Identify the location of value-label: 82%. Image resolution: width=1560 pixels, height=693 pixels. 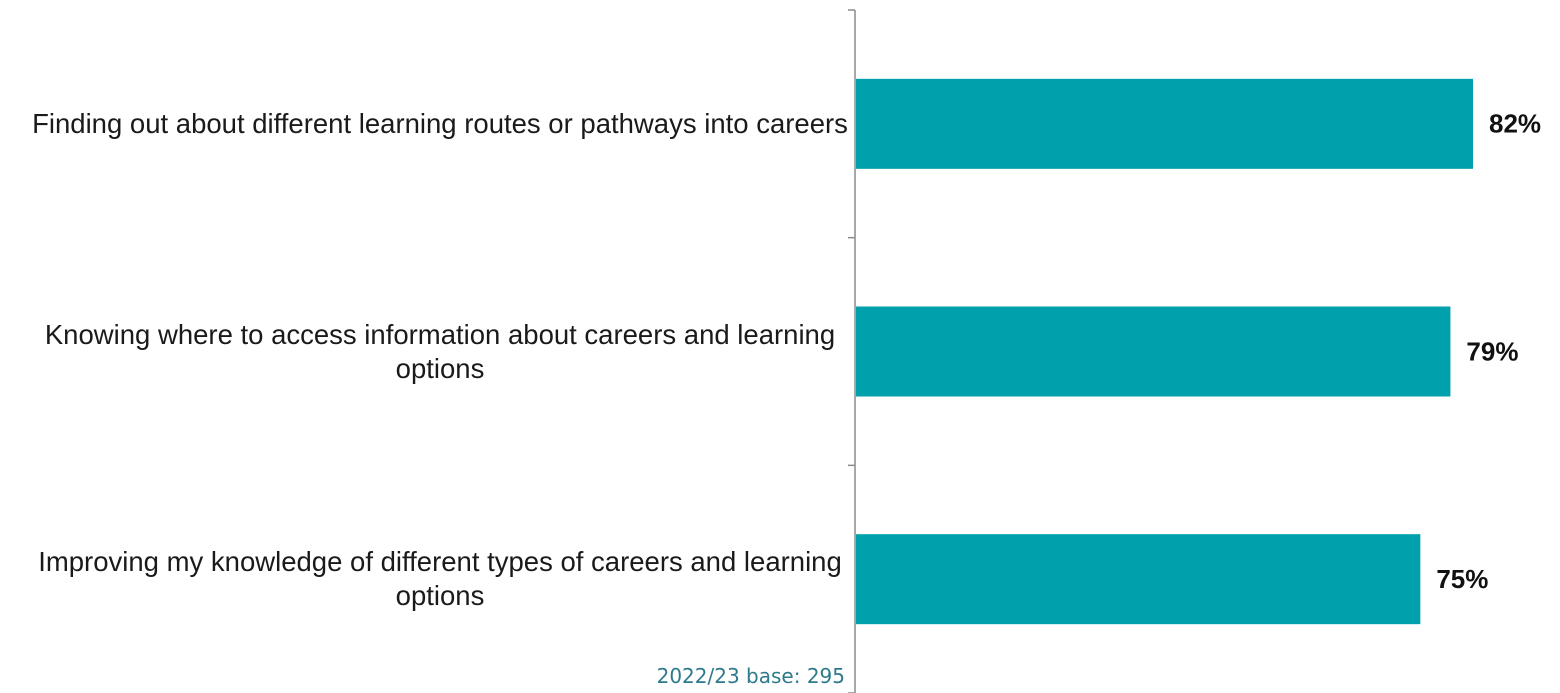
(1515, 124).